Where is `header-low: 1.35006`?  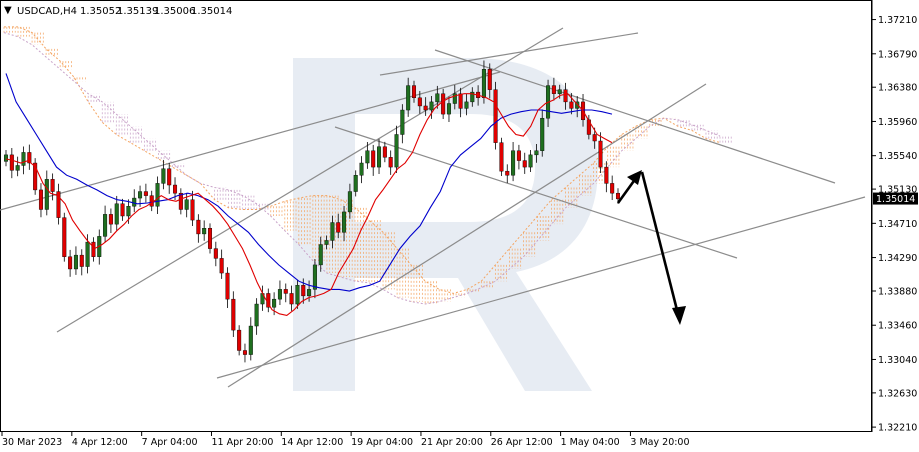 header-low: 1.35006 is located at coordinates (174, 11).